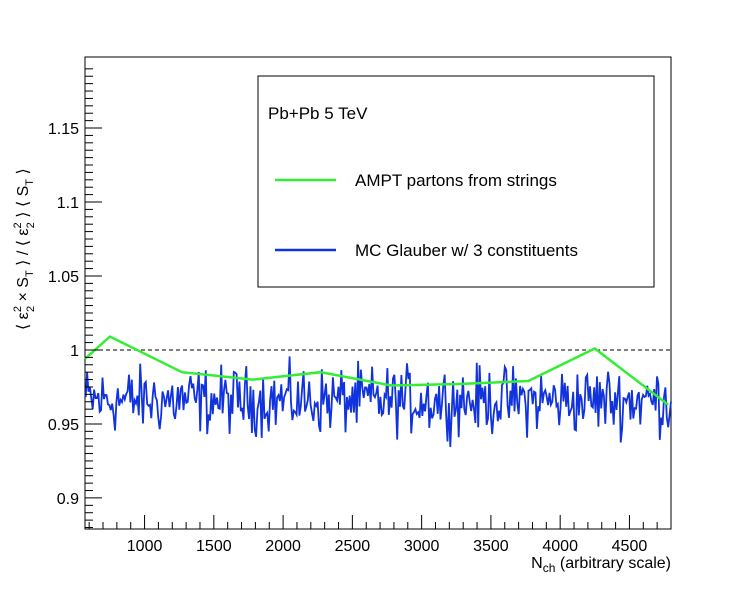 This screenshot has width=747, height=591. Describe the element at coordinates (560, 546) in the screenshot. I see `x-tick-label: 4000` at that location.